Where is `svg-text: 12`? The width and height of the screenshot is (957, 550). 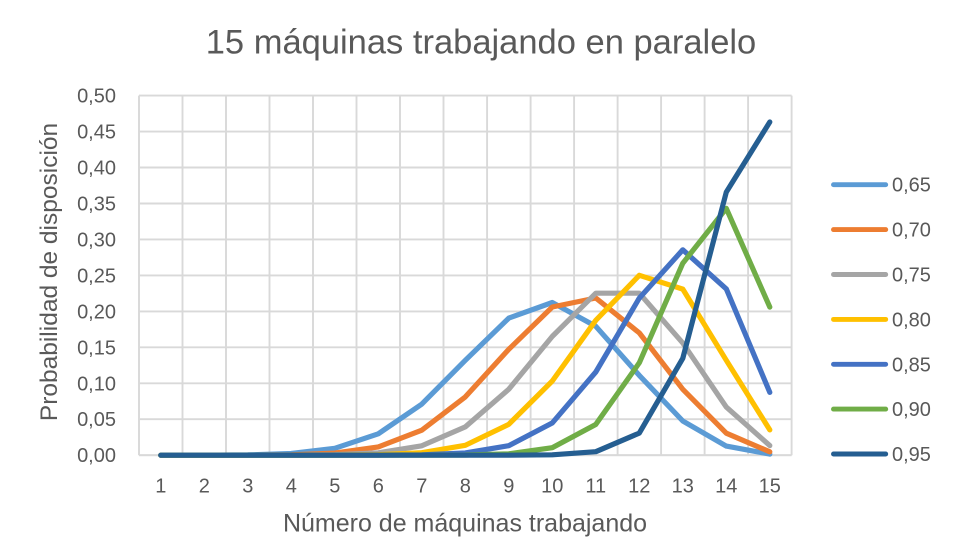
svg-text: 12 is located at coordinates (639, 487).